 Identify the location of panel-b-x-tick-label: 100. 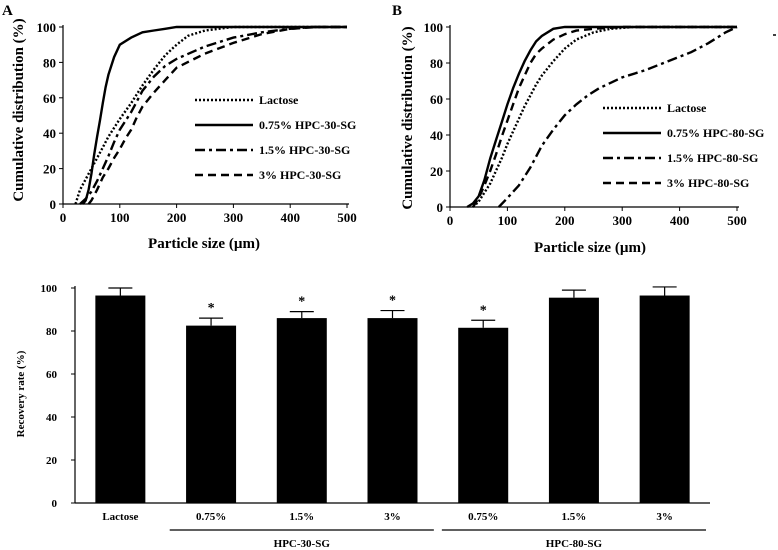
(508, 220).